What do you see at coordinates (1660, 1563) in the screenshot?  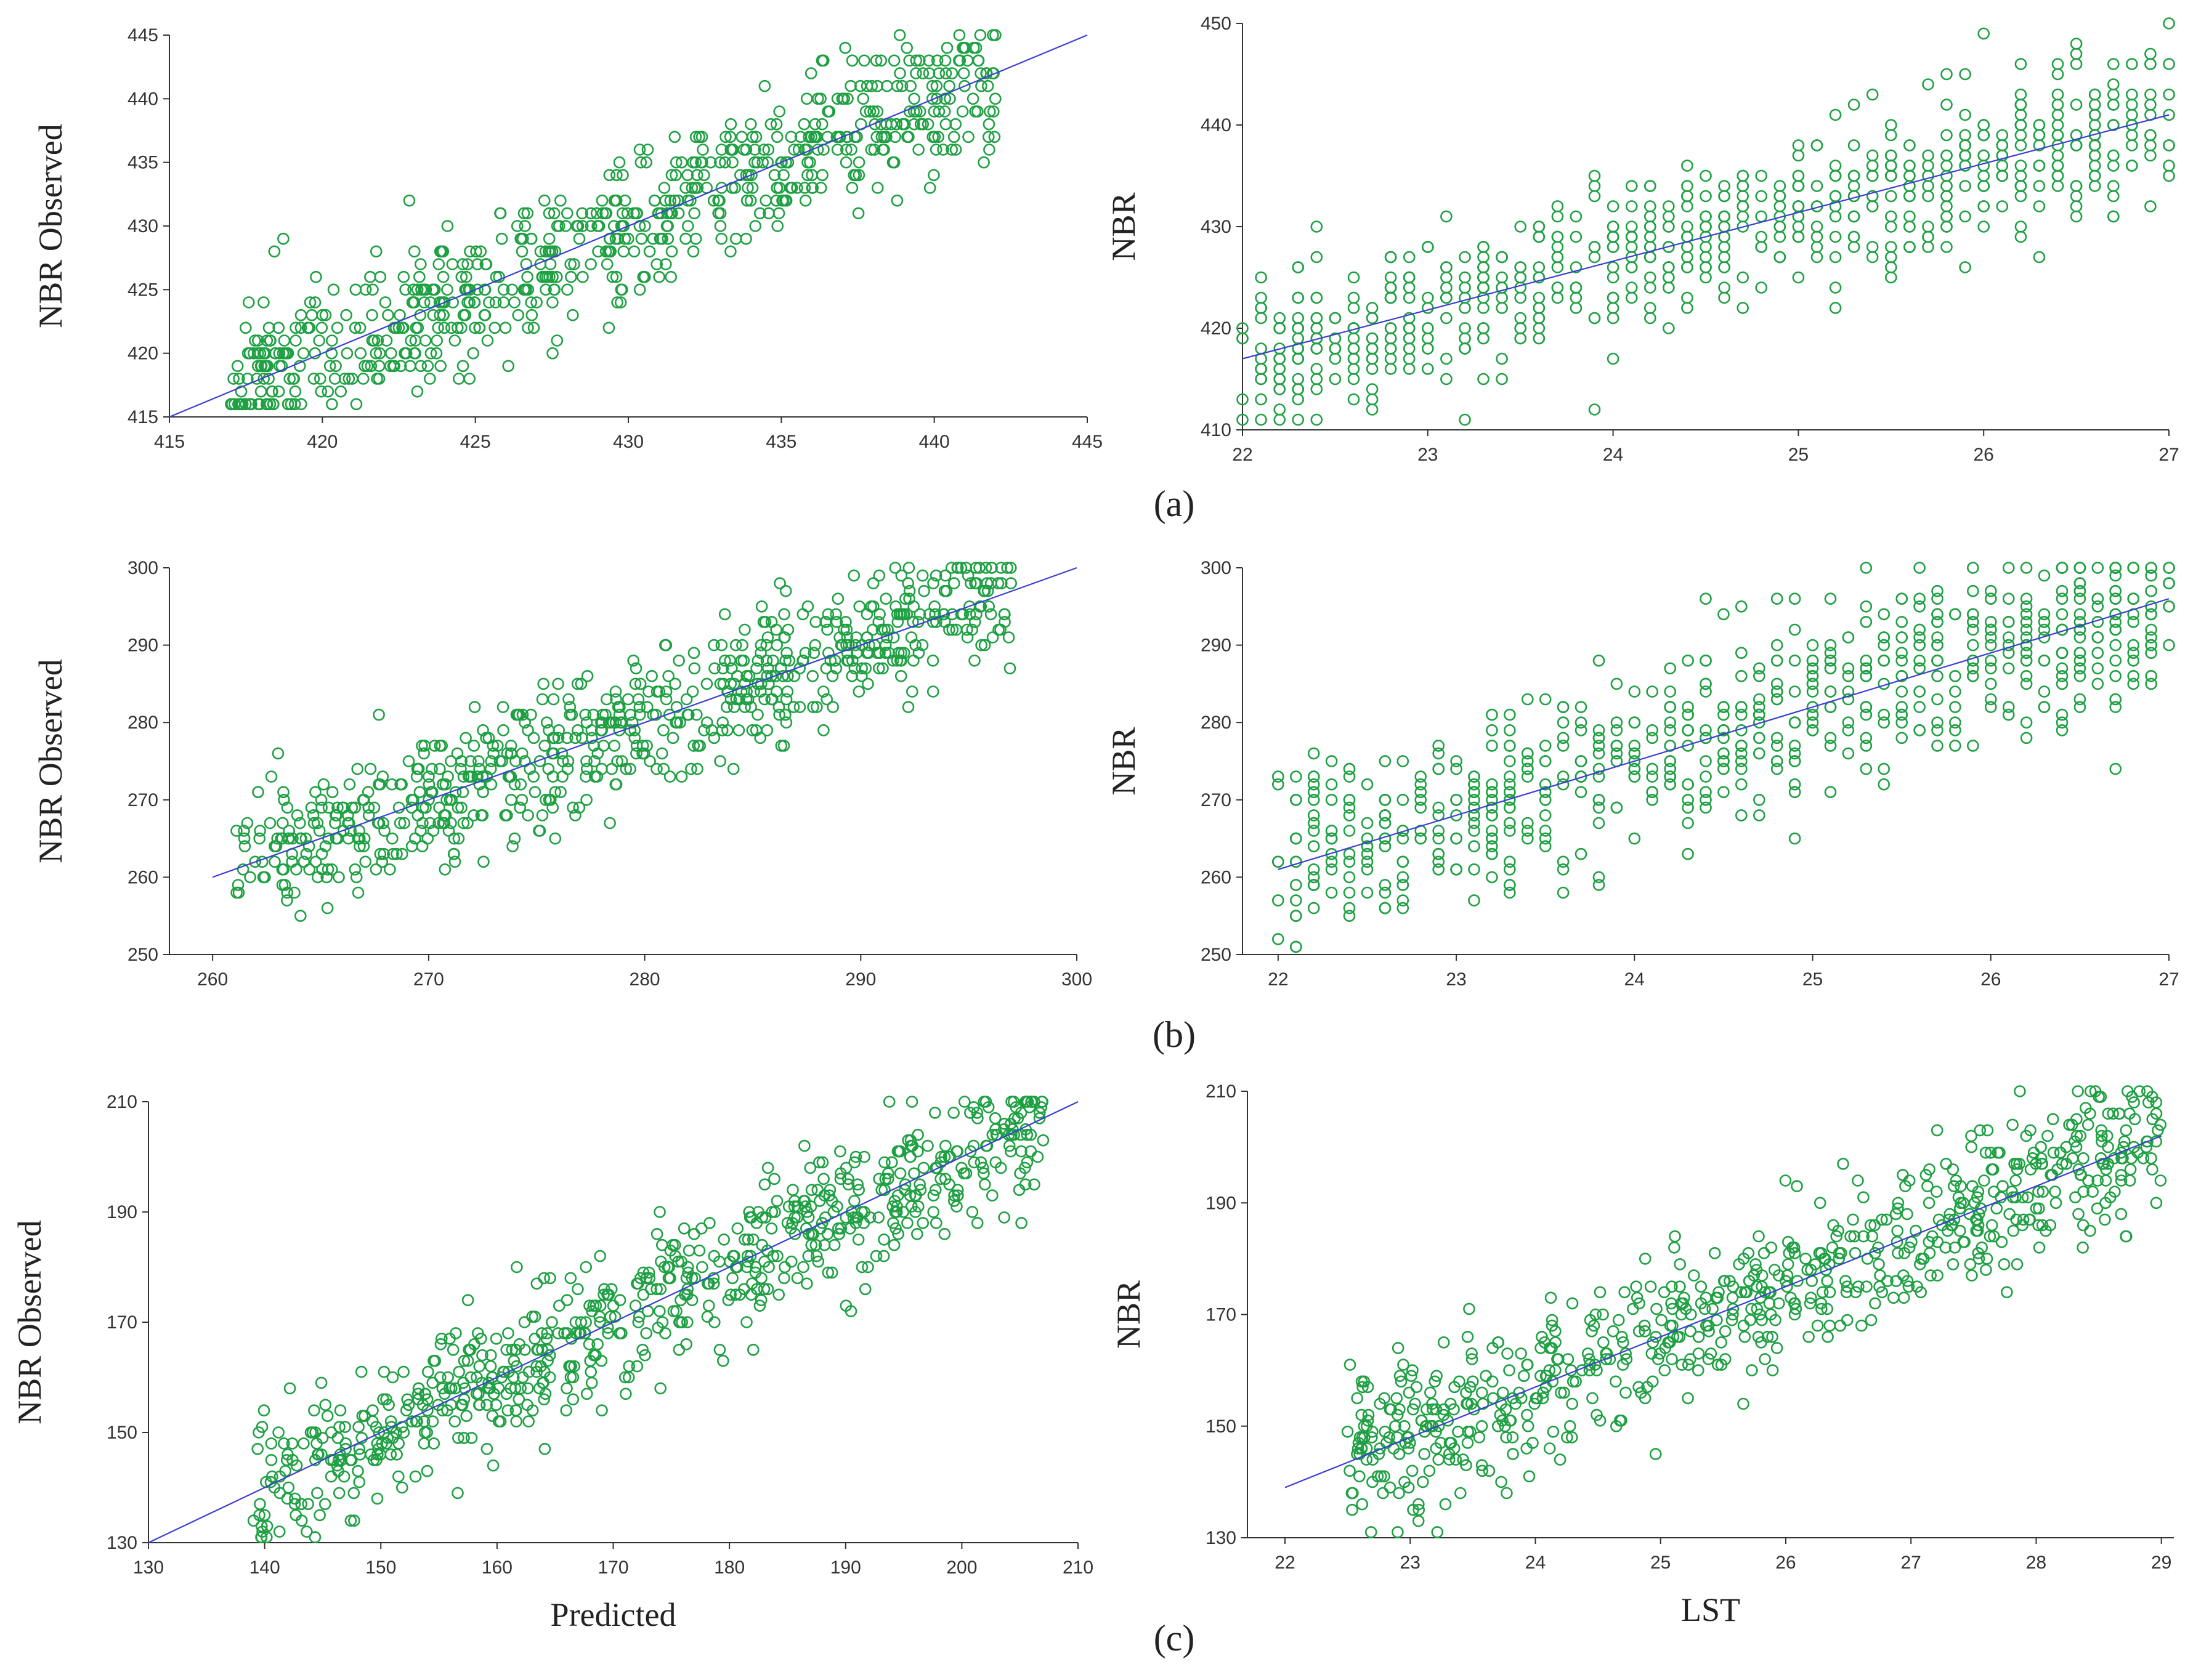 I see `x-tick-label: 25` at bounding box center [1660, 1563].